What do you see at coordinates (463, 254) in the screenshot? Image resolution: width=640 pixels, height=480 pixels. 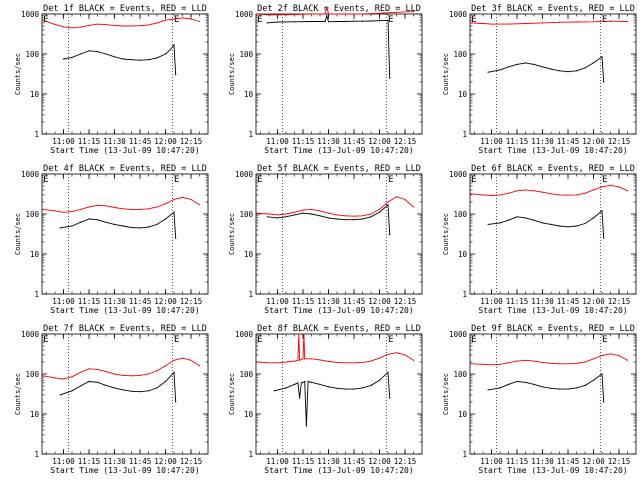 I see `y-tick-label: 10` at bounding box center [463, 254].